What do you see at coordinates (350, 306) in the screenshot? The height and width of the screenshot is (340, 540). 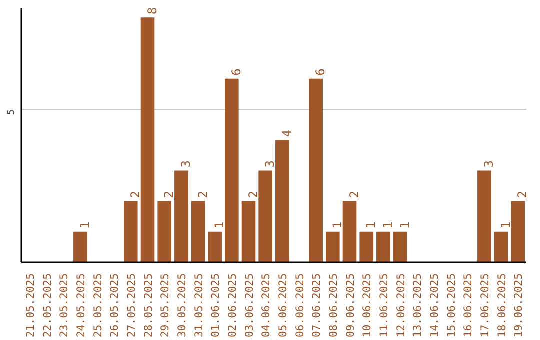 I see `x-tick-label: 09.06.2025` at bounding box center [350, 306].